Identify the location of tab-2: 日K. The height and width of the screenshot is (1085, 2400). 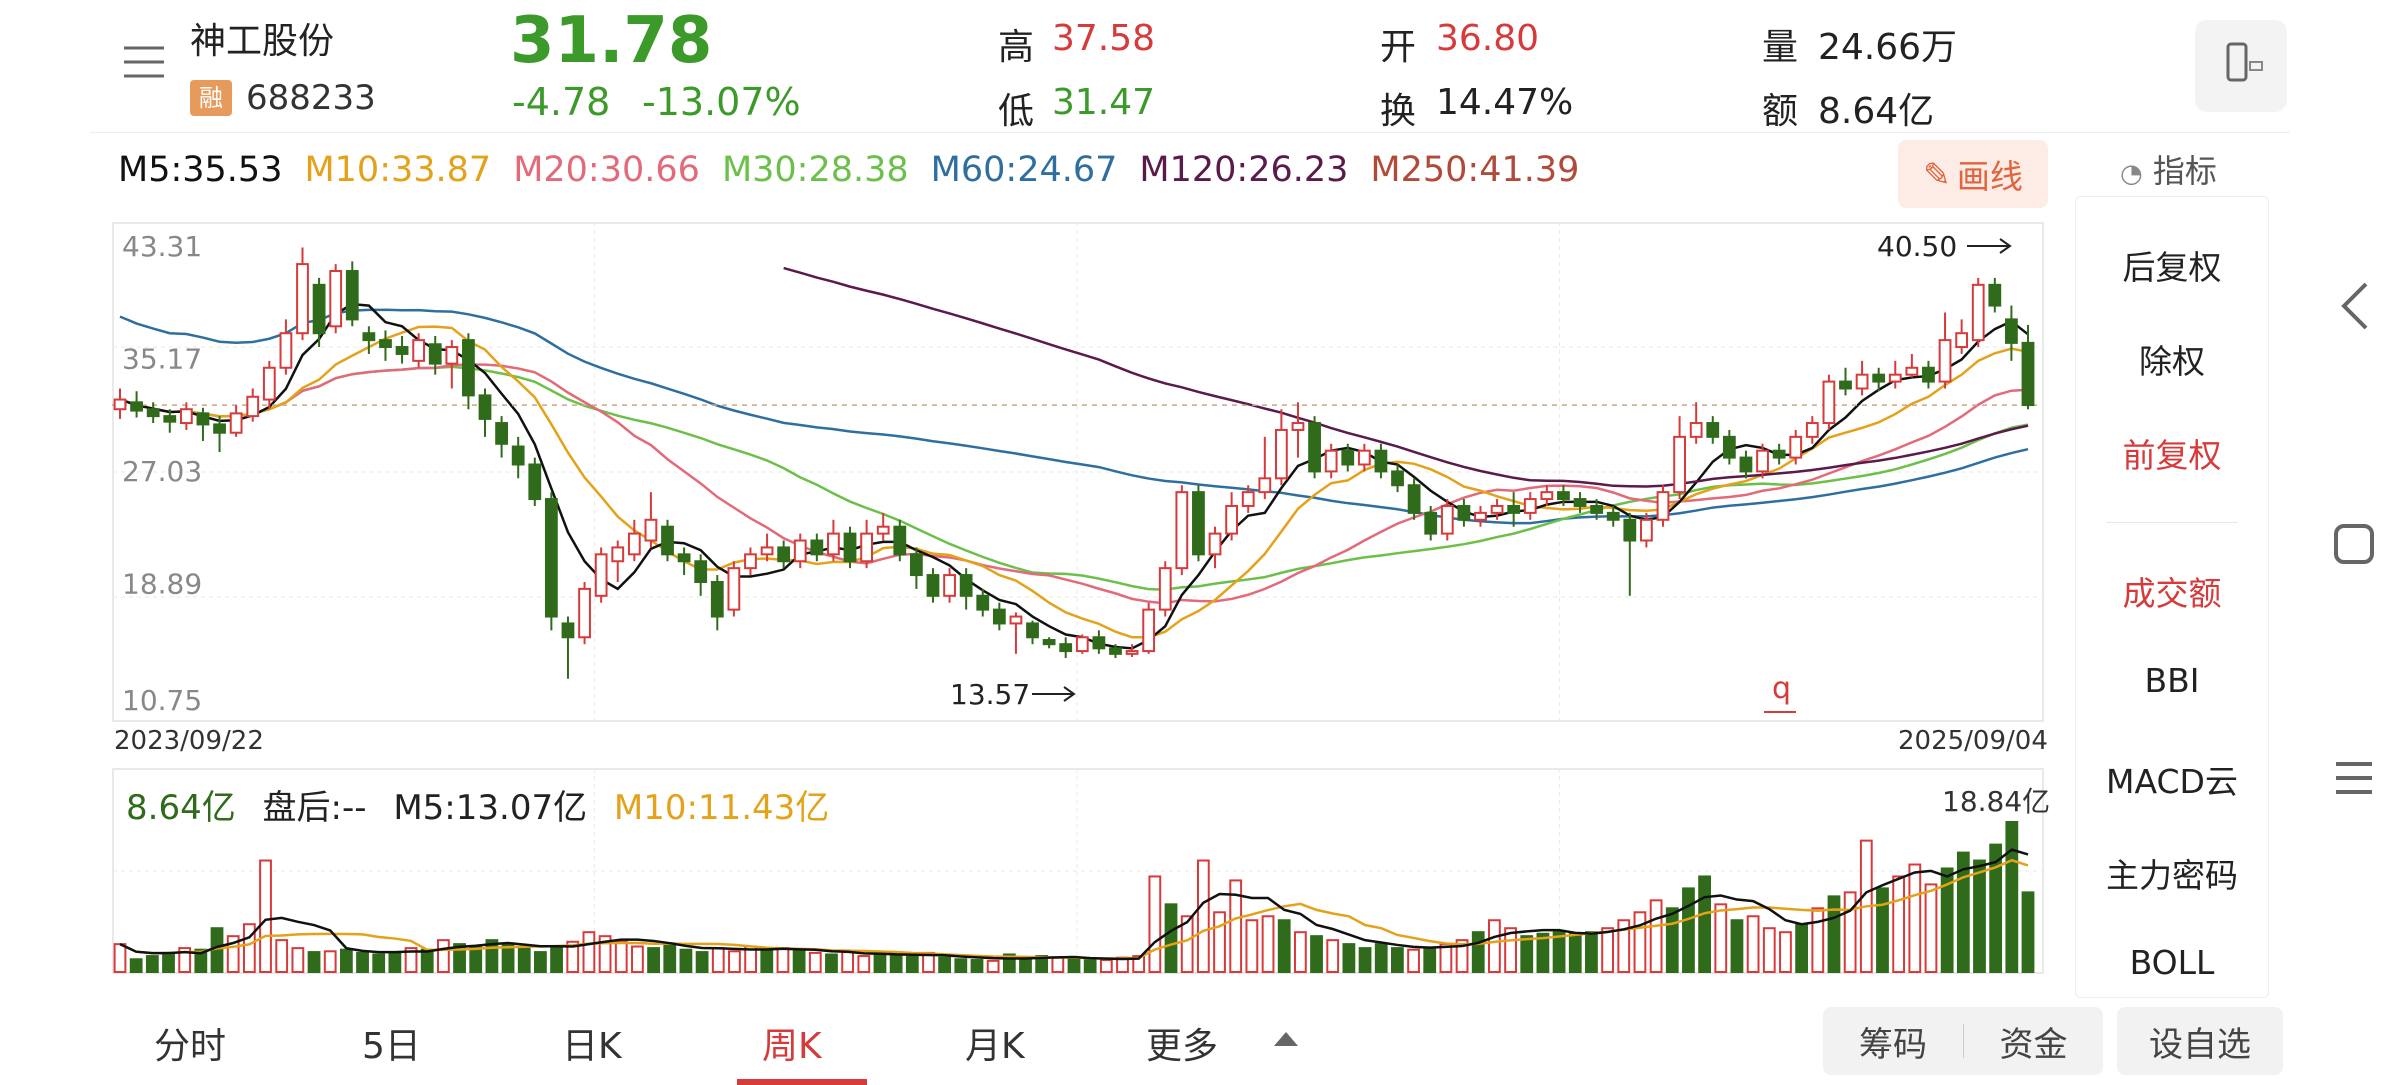
(592, 1046).